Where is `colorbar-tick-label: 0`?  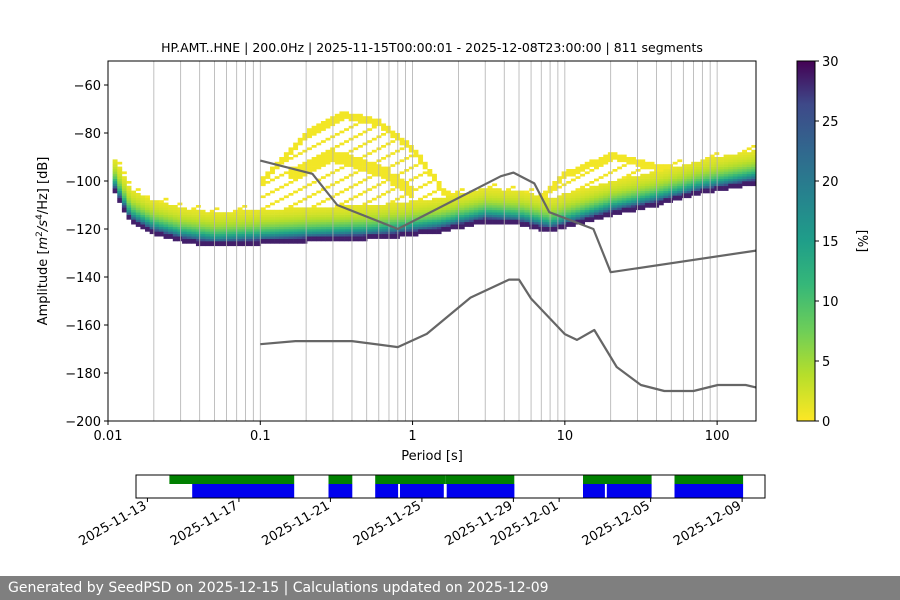 colorbar-tick-label: 0 is located at coordinates (826, 422).